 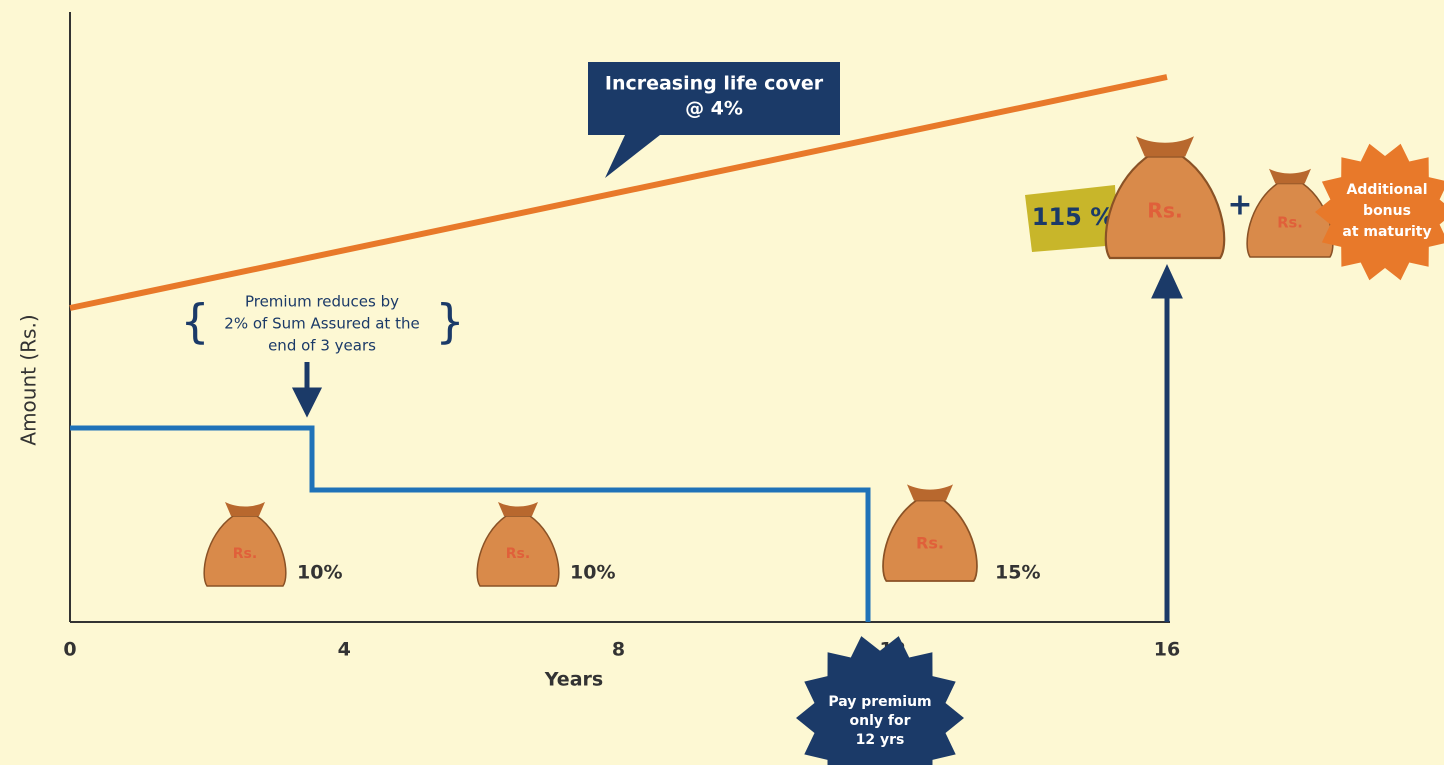 What do you see at coordinates (1017, 573) in the screenshot?
I see `payout-label: 15%` at bounding box center [1017, 573].